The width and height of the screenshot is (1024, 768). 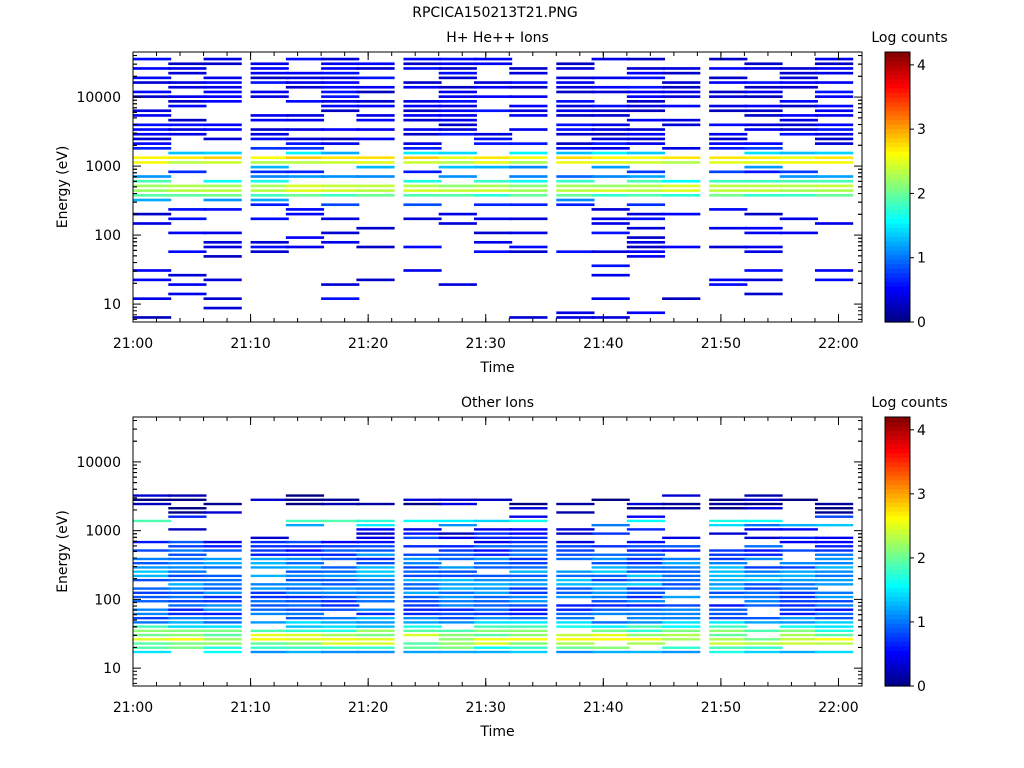 What do you see at coordinates (603, 708) in the screenshot?
I see `x-tick-label: 21:40` at bounding box center [603, 708].